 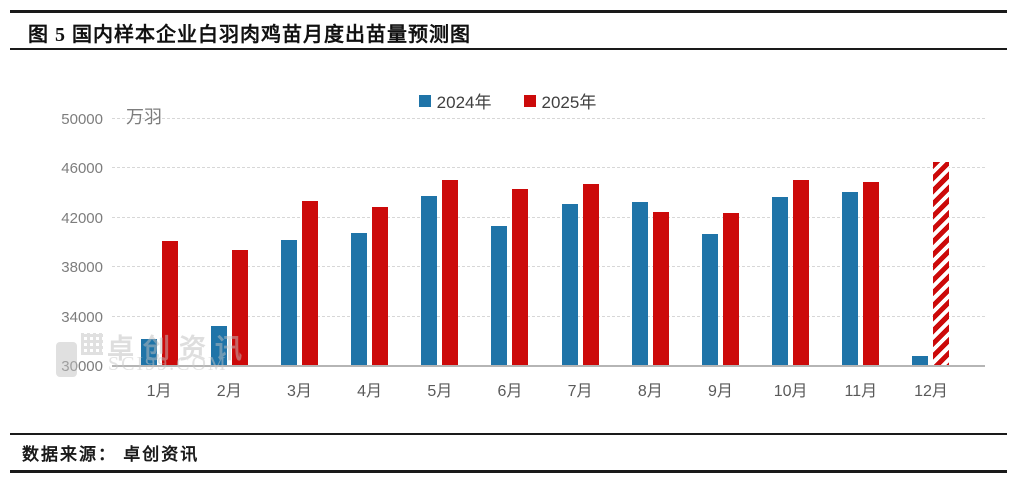 I want to click on bar-2024年-4月, so click(x=359, y=299).